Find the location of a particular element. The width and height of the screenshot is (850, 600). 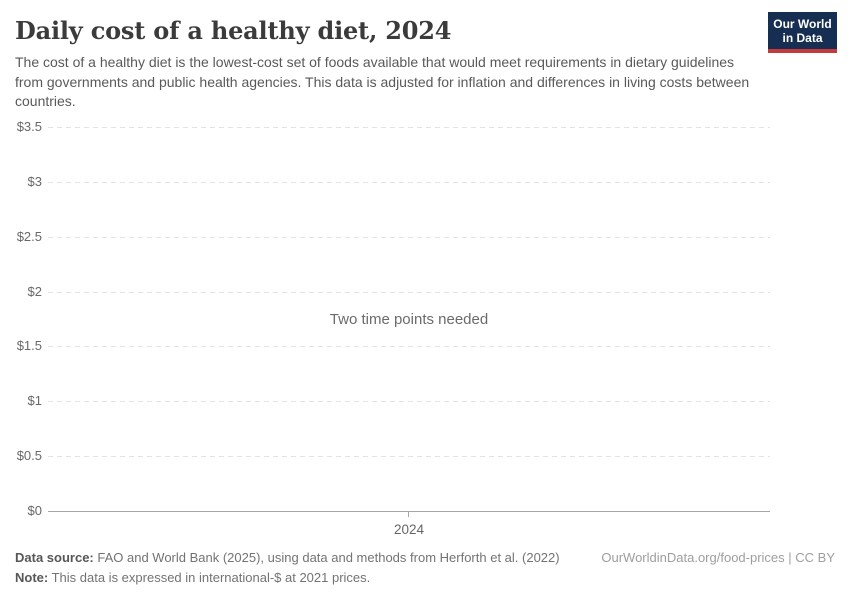

page-title: Daily cost of a healthy diet, 2024 is located at coordinates (233, 30).